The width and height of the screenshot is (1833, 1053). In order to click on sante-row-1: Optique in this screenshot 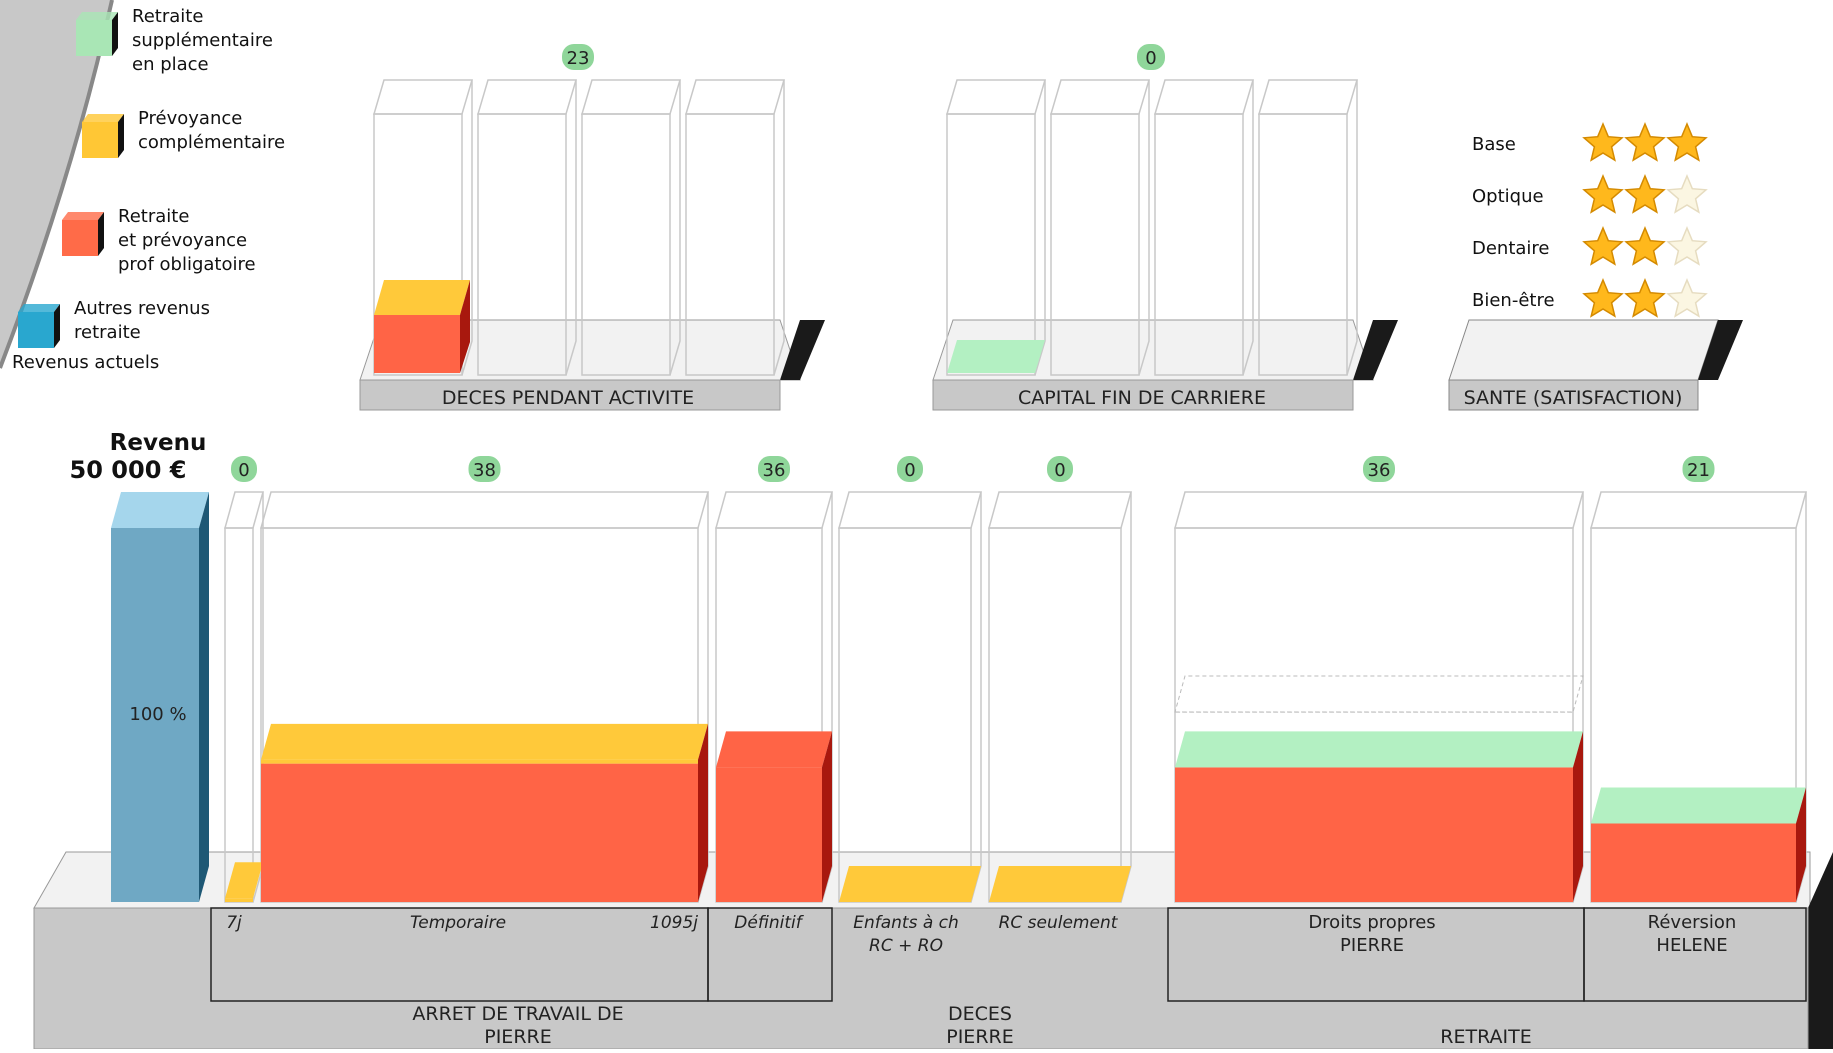, I will do `click(1589, 194)`.